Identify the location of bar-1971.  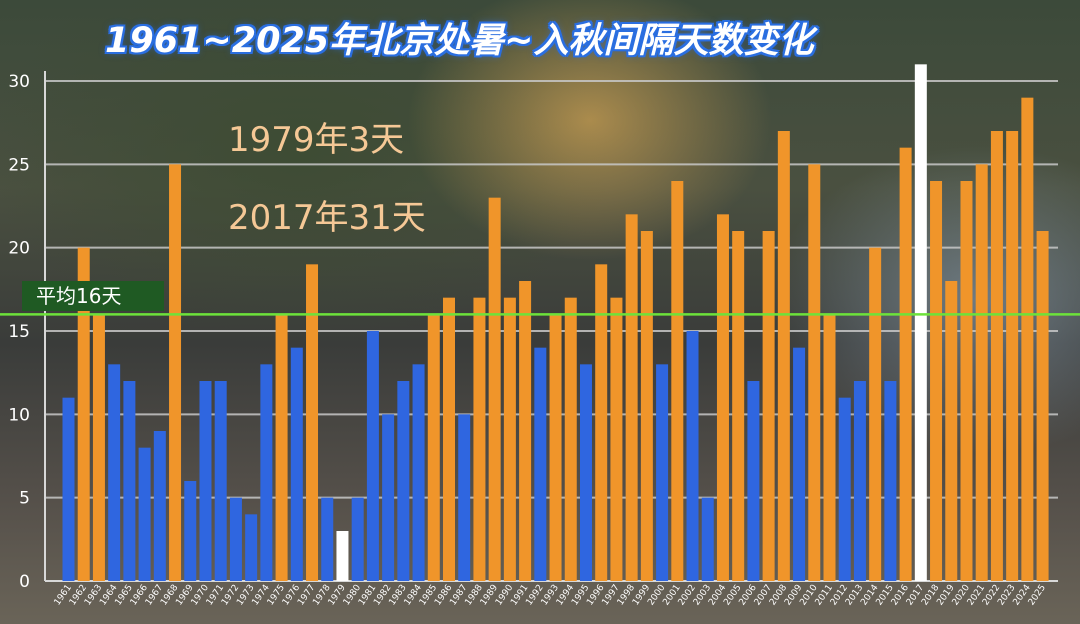
(220, 481).